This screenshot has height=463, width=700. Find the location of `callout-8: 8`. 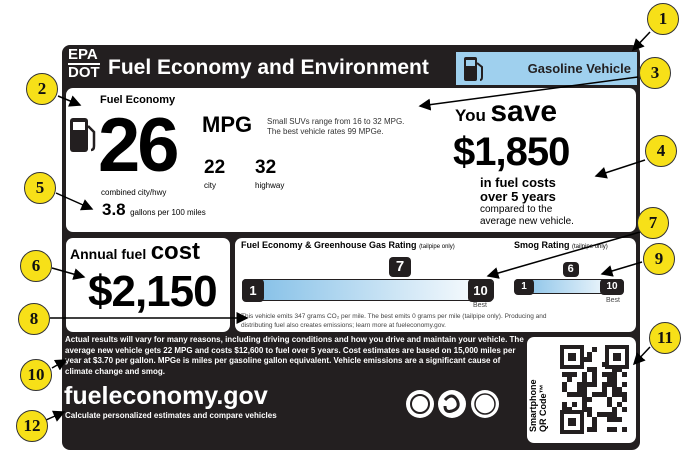

callout-8: 8 is located at coordinates (34, 319).